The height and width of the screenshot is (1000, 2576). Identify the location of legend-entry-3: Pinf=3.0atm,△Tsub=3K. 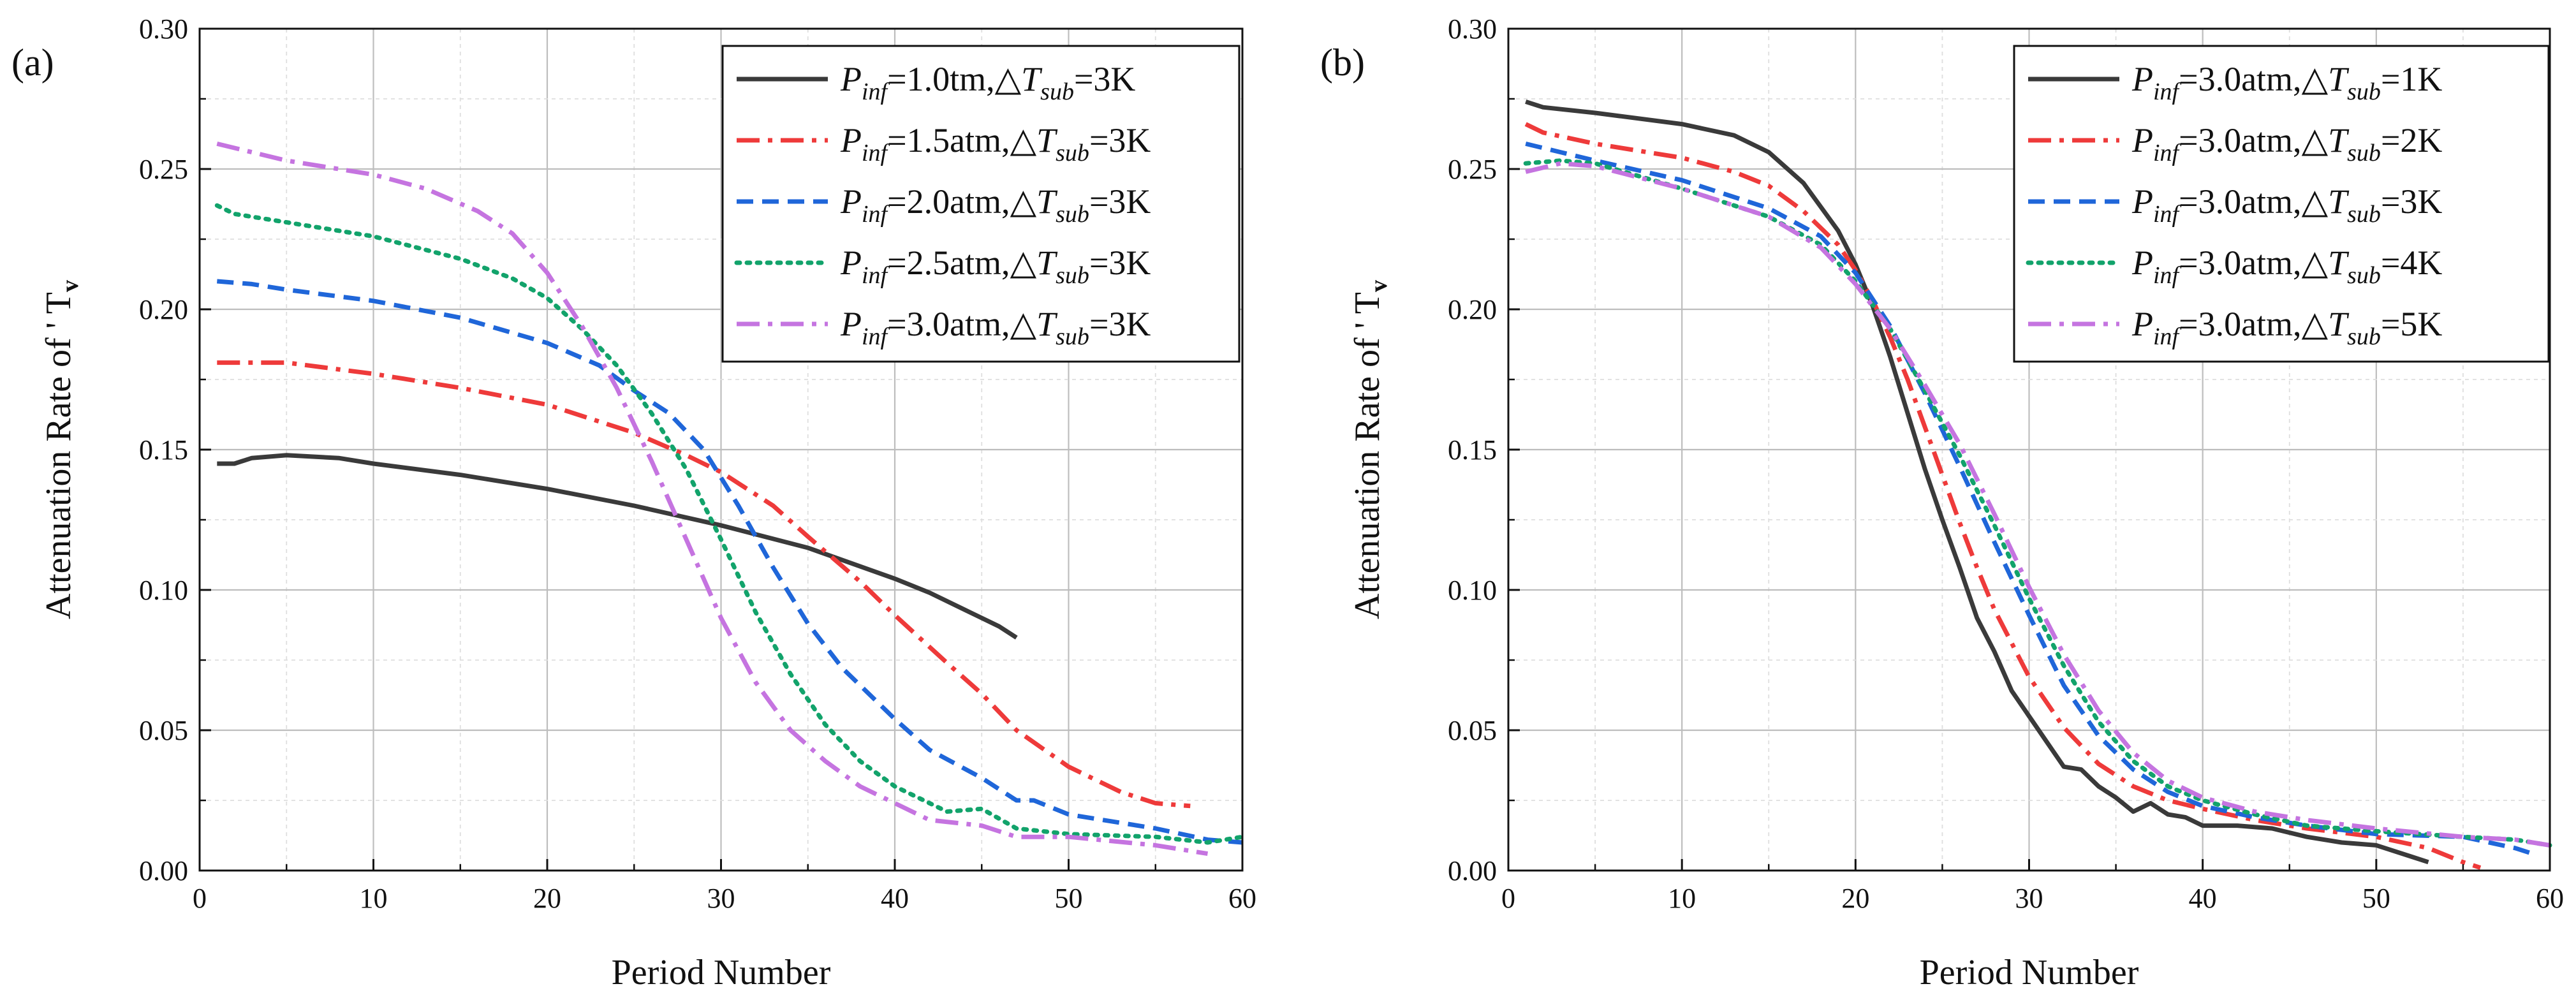
(2286, 205).